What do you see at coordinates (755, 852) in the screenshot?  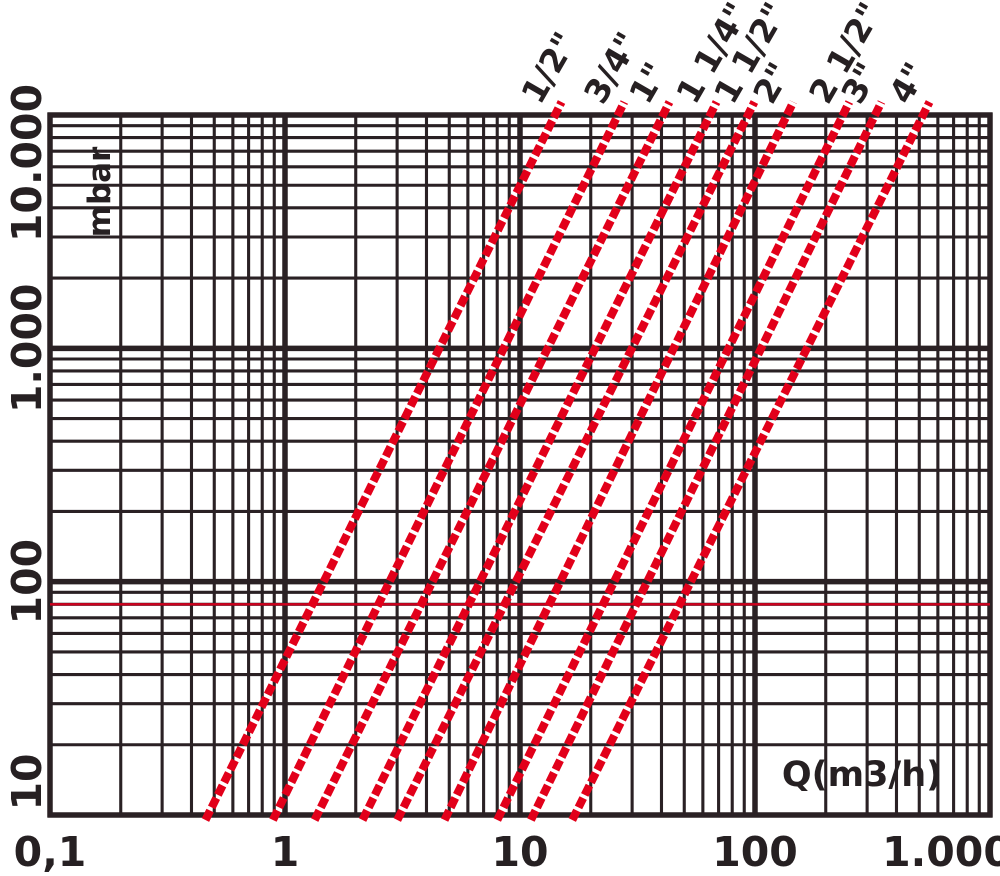 I see `x-tick-label: 100` at bounding box center [755, 852].